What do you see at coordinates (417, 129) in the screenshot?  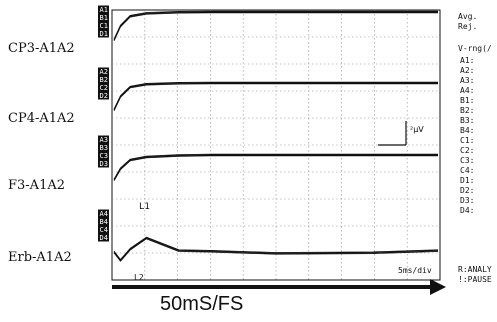 I see `scale-bar-label: ²μV` at bounding box center [417, 129].